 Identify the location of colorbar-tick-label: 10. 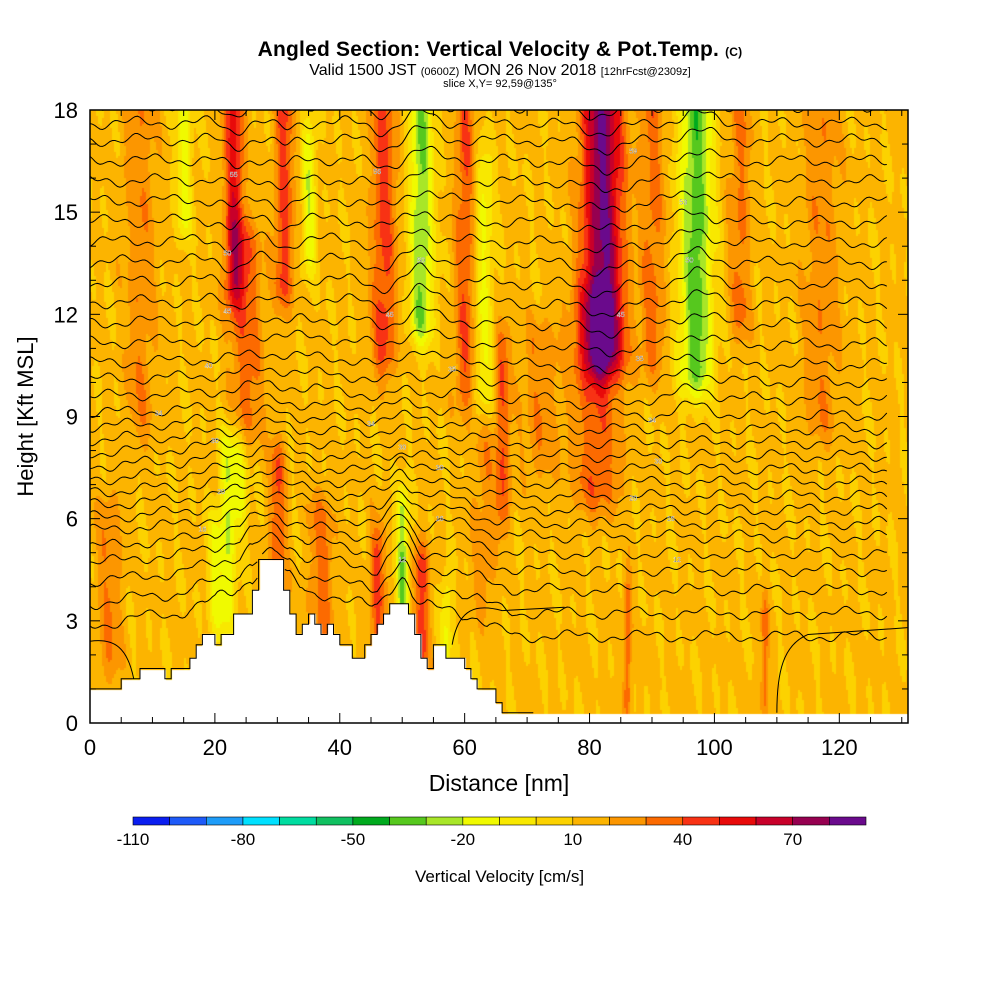
(572, 839).